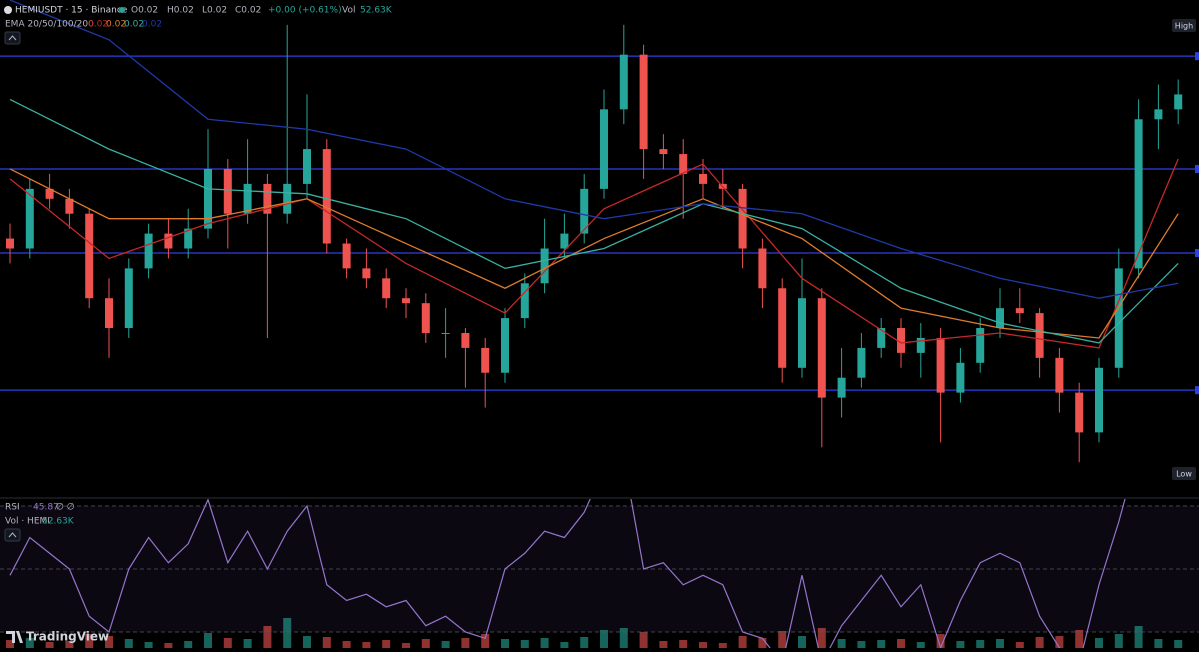 The width and height of the screenshot is (1199, 652). Describe the element at coordinates (348, 11) in the screenshot. I see `vol-label: Vol` at that location.